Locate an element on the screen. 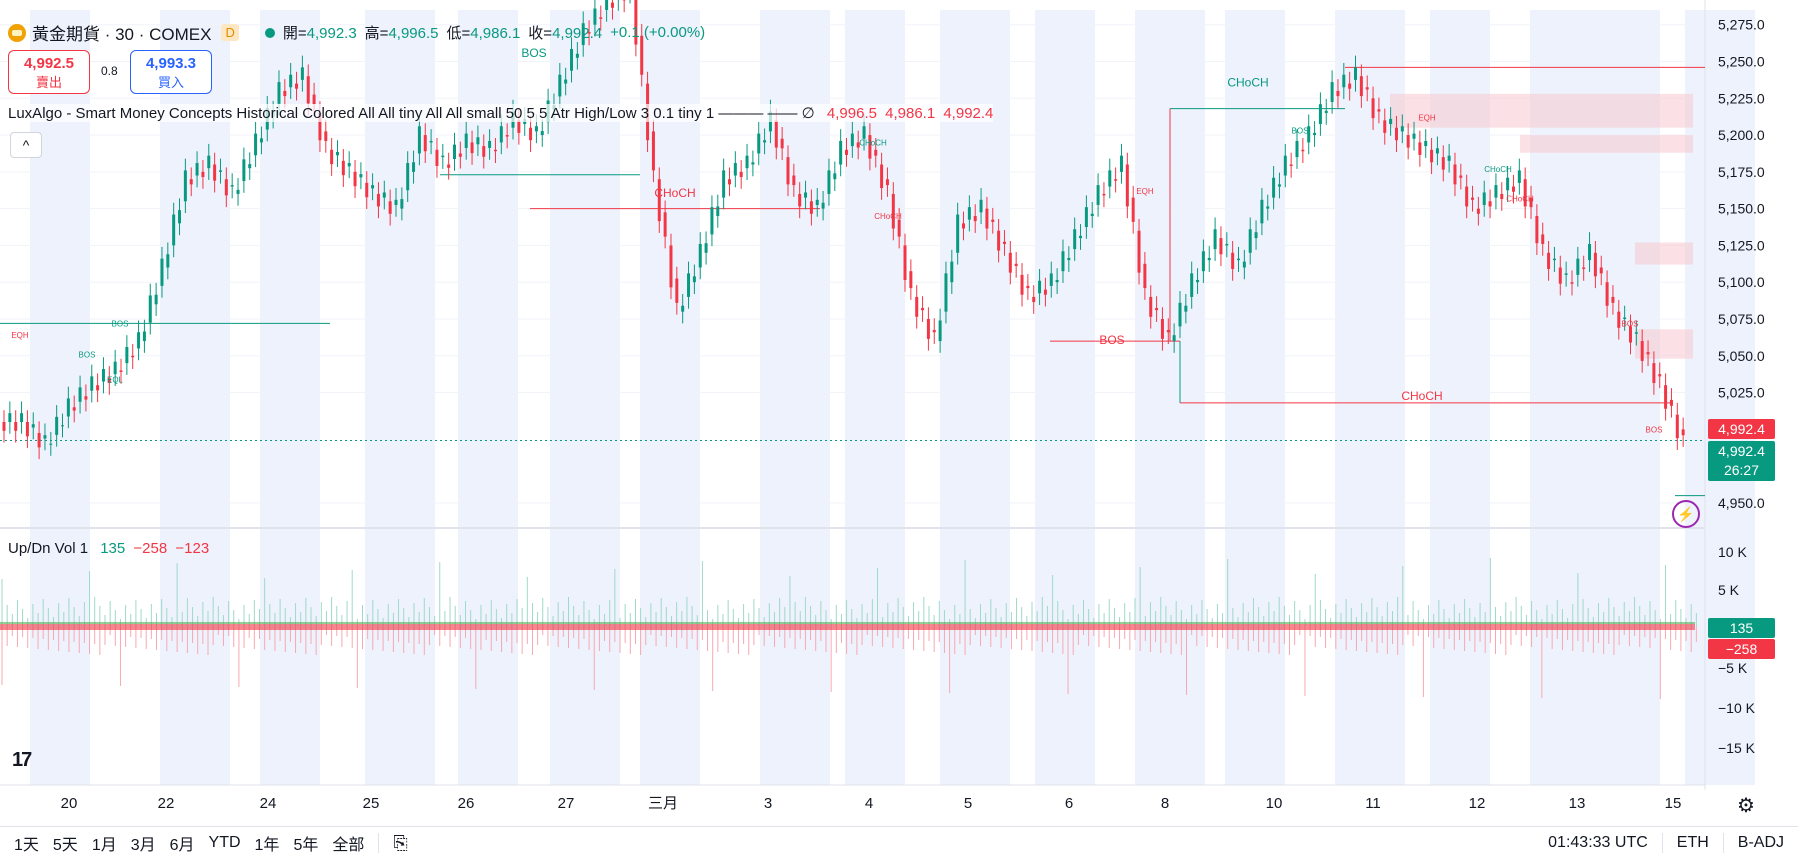  time-axis-label: 12 is located at coordinates (1477, 803).